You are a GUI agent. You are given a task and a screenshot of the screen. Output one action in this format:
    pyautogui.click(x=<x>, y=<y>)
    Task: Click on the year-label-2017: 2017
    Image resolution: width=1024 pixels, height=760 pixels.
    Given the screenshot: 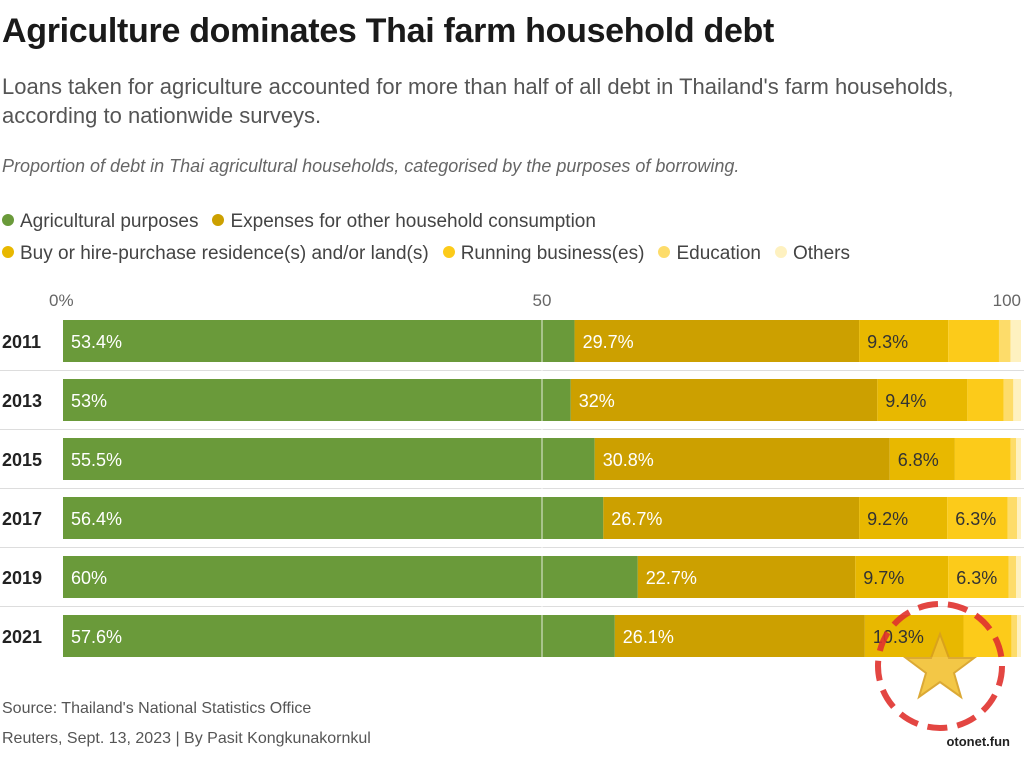 What is the action you would take?
    pyautogui.click(x=22, y=519)
    